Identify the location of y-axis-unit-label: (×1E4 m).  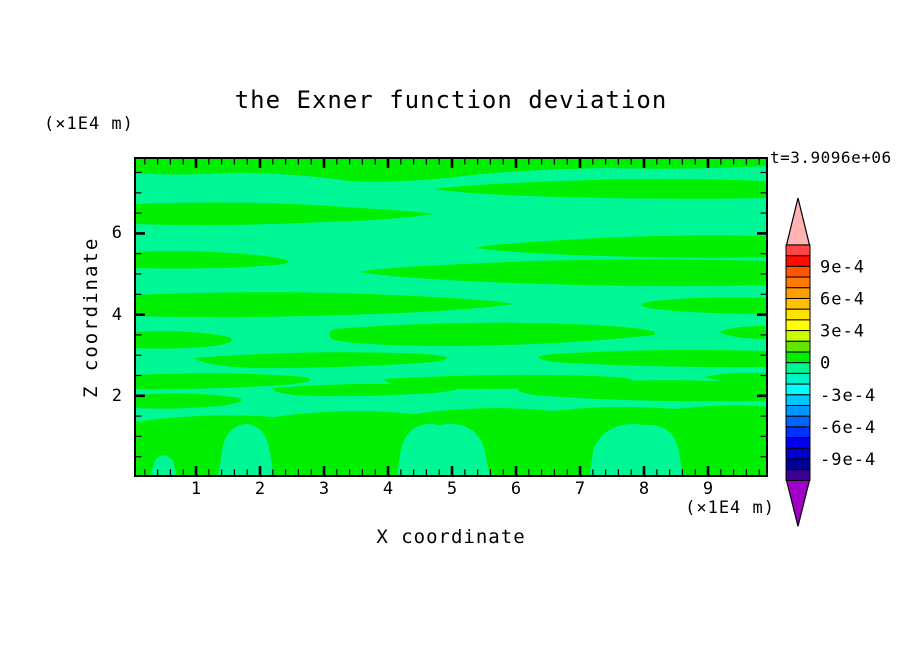
(89, 124).